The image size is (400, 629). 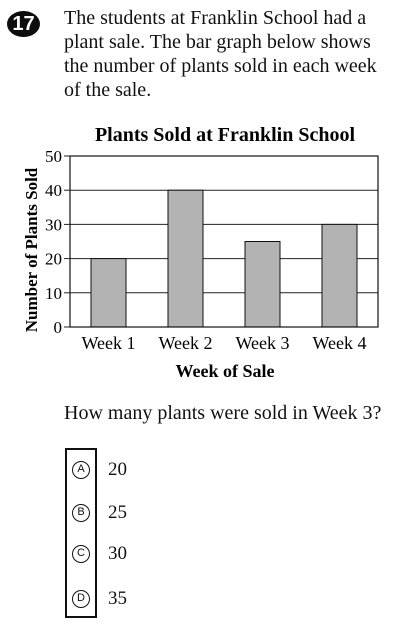 I want to click on y-tick-label: 50, so click(x=53, y=156).